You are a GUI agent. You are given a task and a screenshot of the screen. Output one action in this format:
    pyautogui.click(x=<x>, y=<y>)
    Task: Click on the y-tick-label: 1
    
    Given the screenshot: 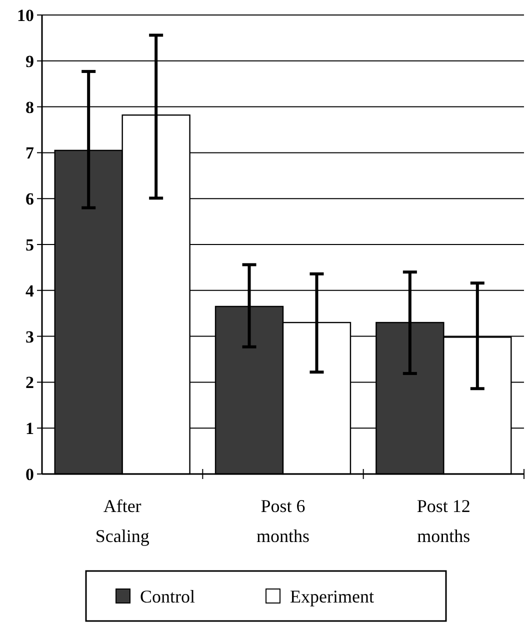 What is the action you would take?
    pyautogui.click(x=30, y=428)
    